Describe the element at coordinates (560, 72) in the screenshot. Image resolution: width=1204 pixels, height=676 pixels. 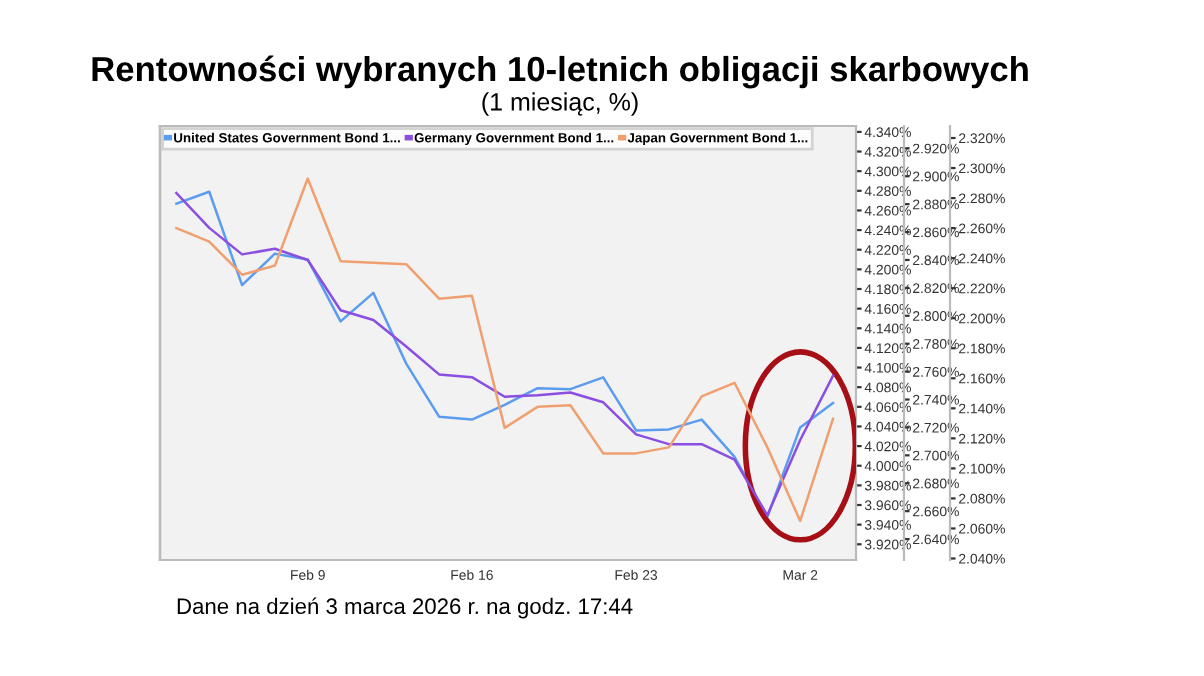
I see `chart-title: Rentowności wybranych 10-letnich obligacji skarbowych` at that location.